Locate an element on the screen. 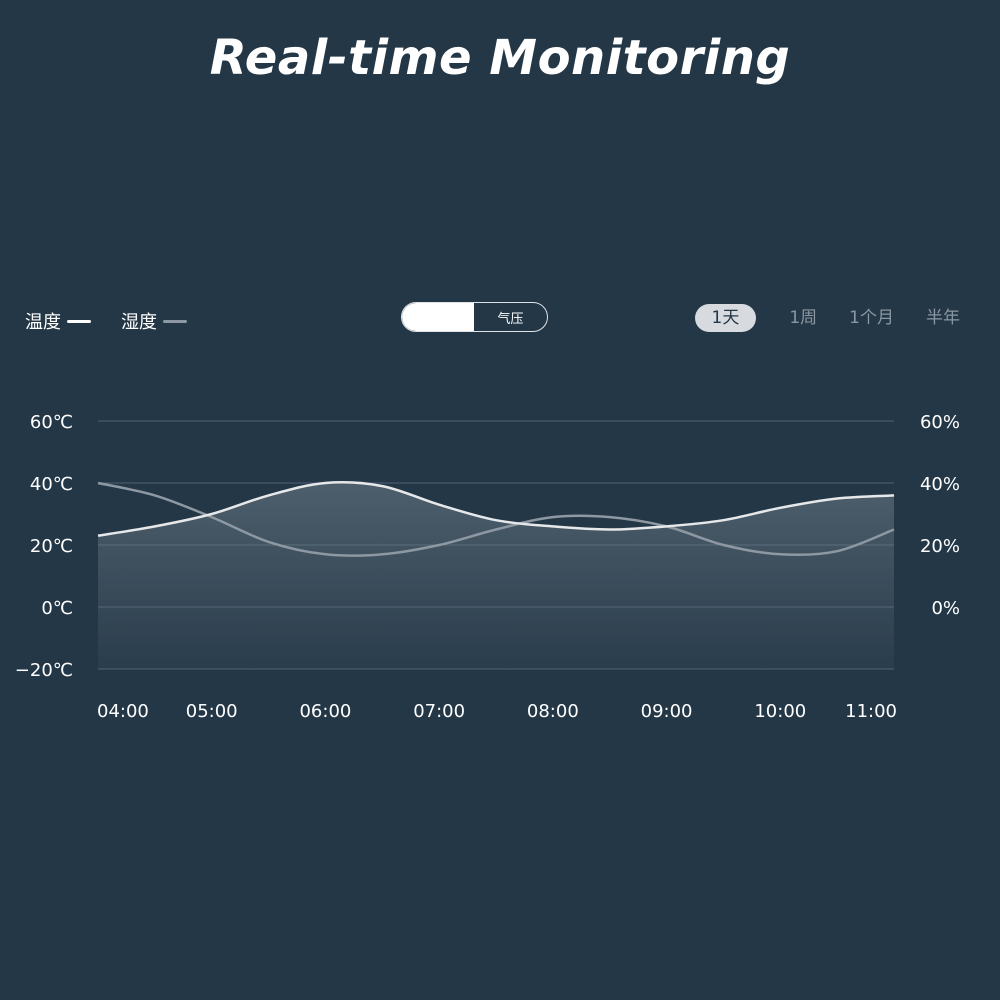  x-tick-label: 04:00 is located at coordinates (123, 711).